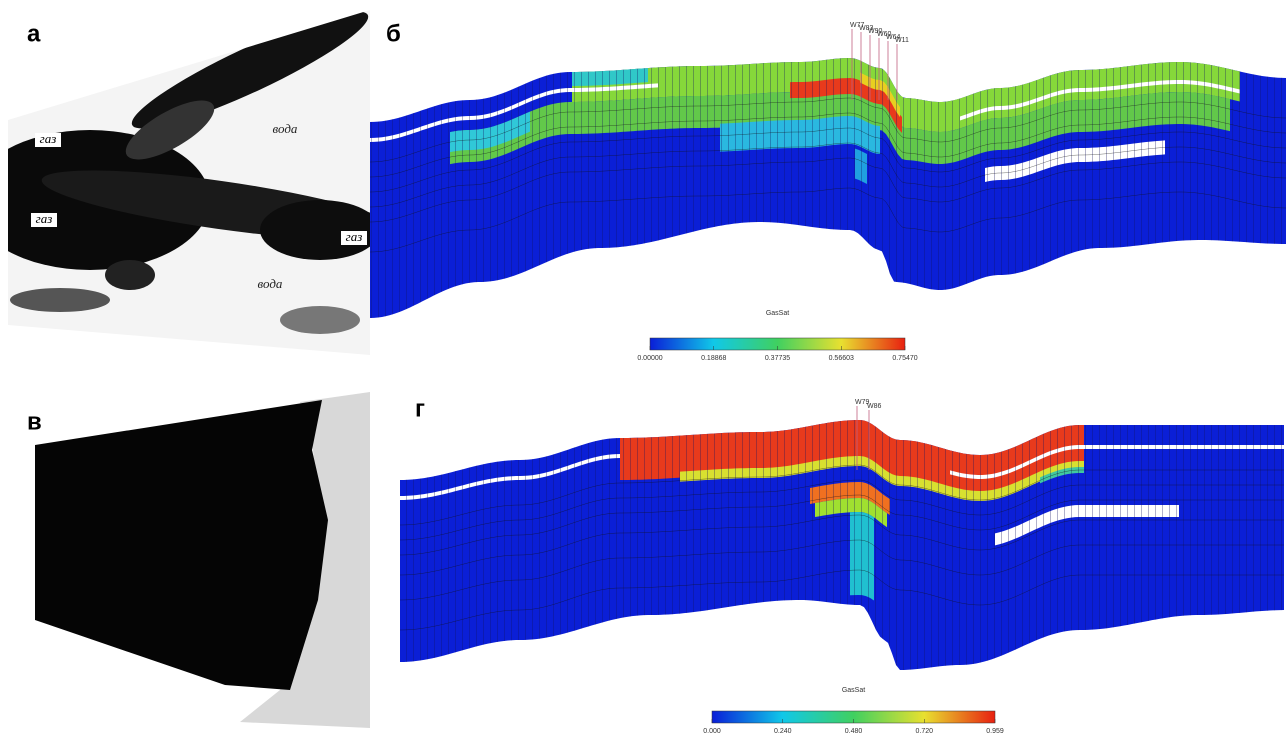 This screenshot has height=740, width=1287. Describe the element at coordinates (713, 358) in the screenshot. I see `colorbar-tick-label: 0.18868` at that location.